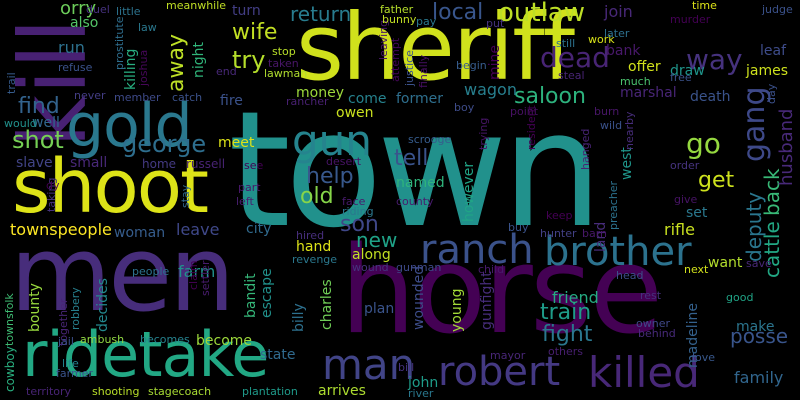 This screenshot has height=400, width=800. I want to click on word-robert: robert, so click(499, 372).